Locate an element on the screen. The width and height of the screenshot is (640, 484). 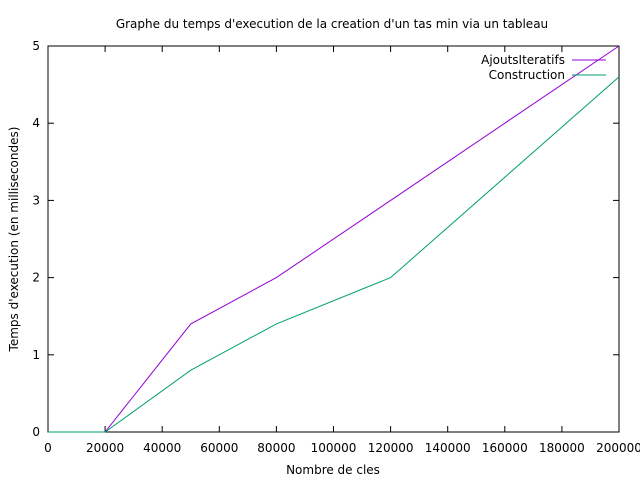
y-tick-label: 4 is located at coordinates (36, 123).